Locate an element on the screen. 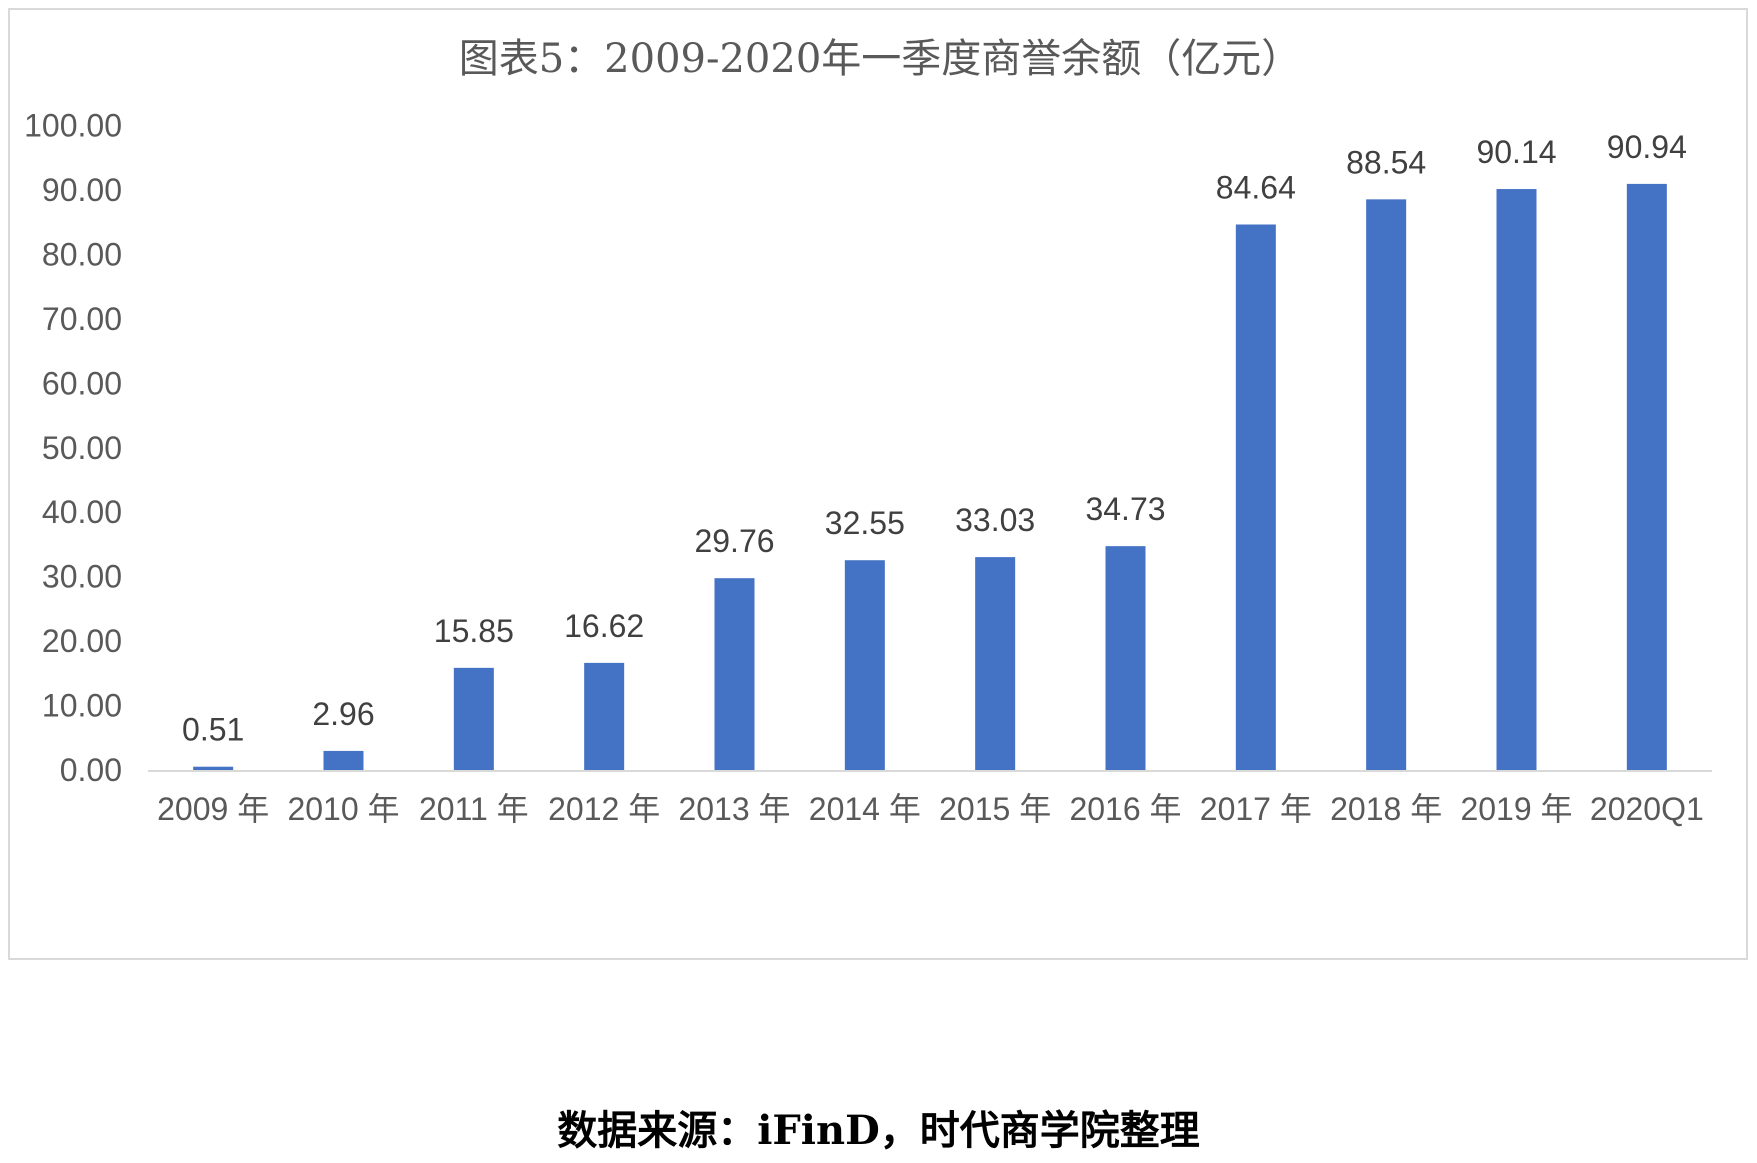 The height and width of the screenshot is (1163, 1757). y-tick-label: 70.00 is located at coordinates (82, 319).